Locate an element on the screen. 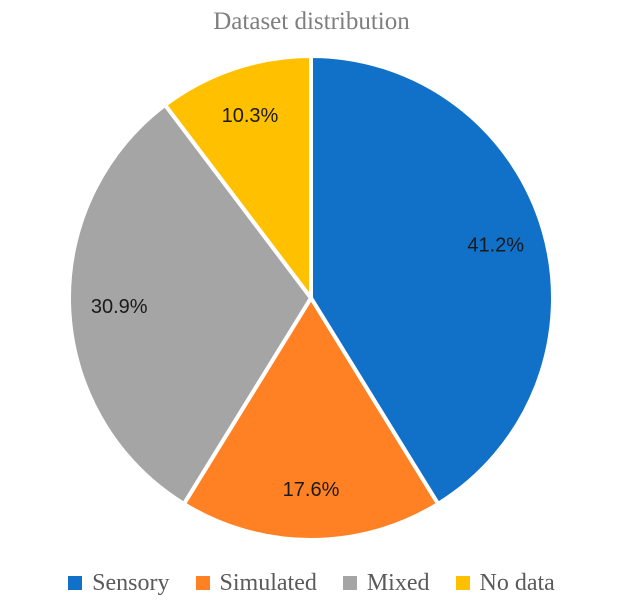  legend-item-sensory: Sensory is located at coordinates (119, 583).